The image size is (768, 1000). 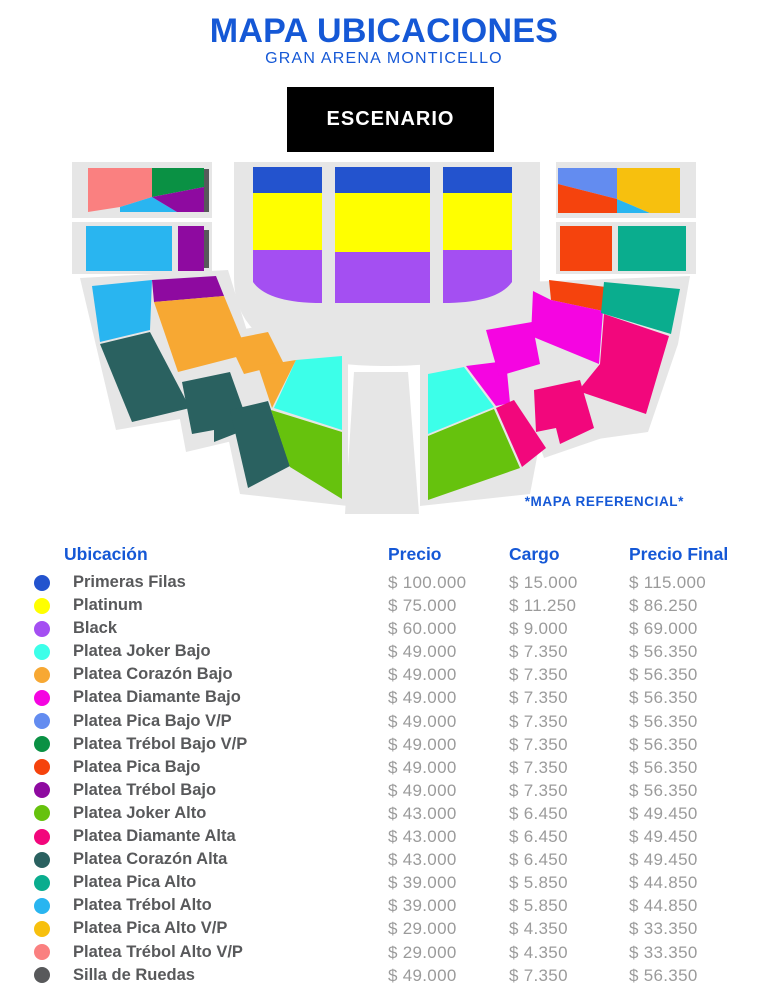 I want to click on row-label: Platea Corazón Bajo, so click(x=153, y=674).